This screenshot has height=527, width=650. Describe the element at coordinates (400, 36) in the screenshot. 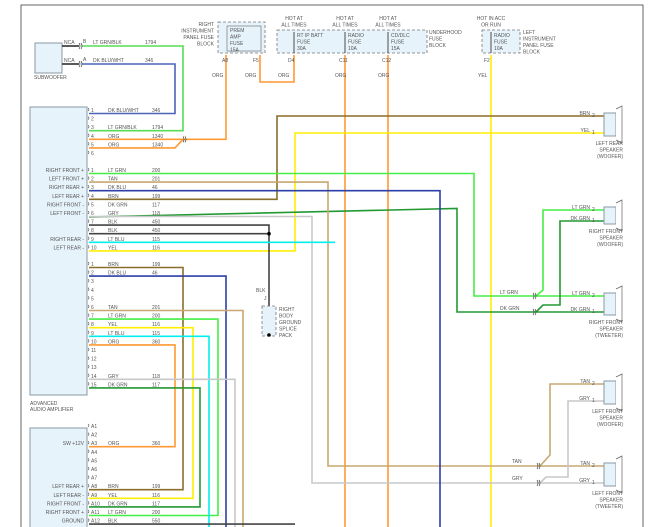

I see `fuse-label: CD/DLC` at that location.